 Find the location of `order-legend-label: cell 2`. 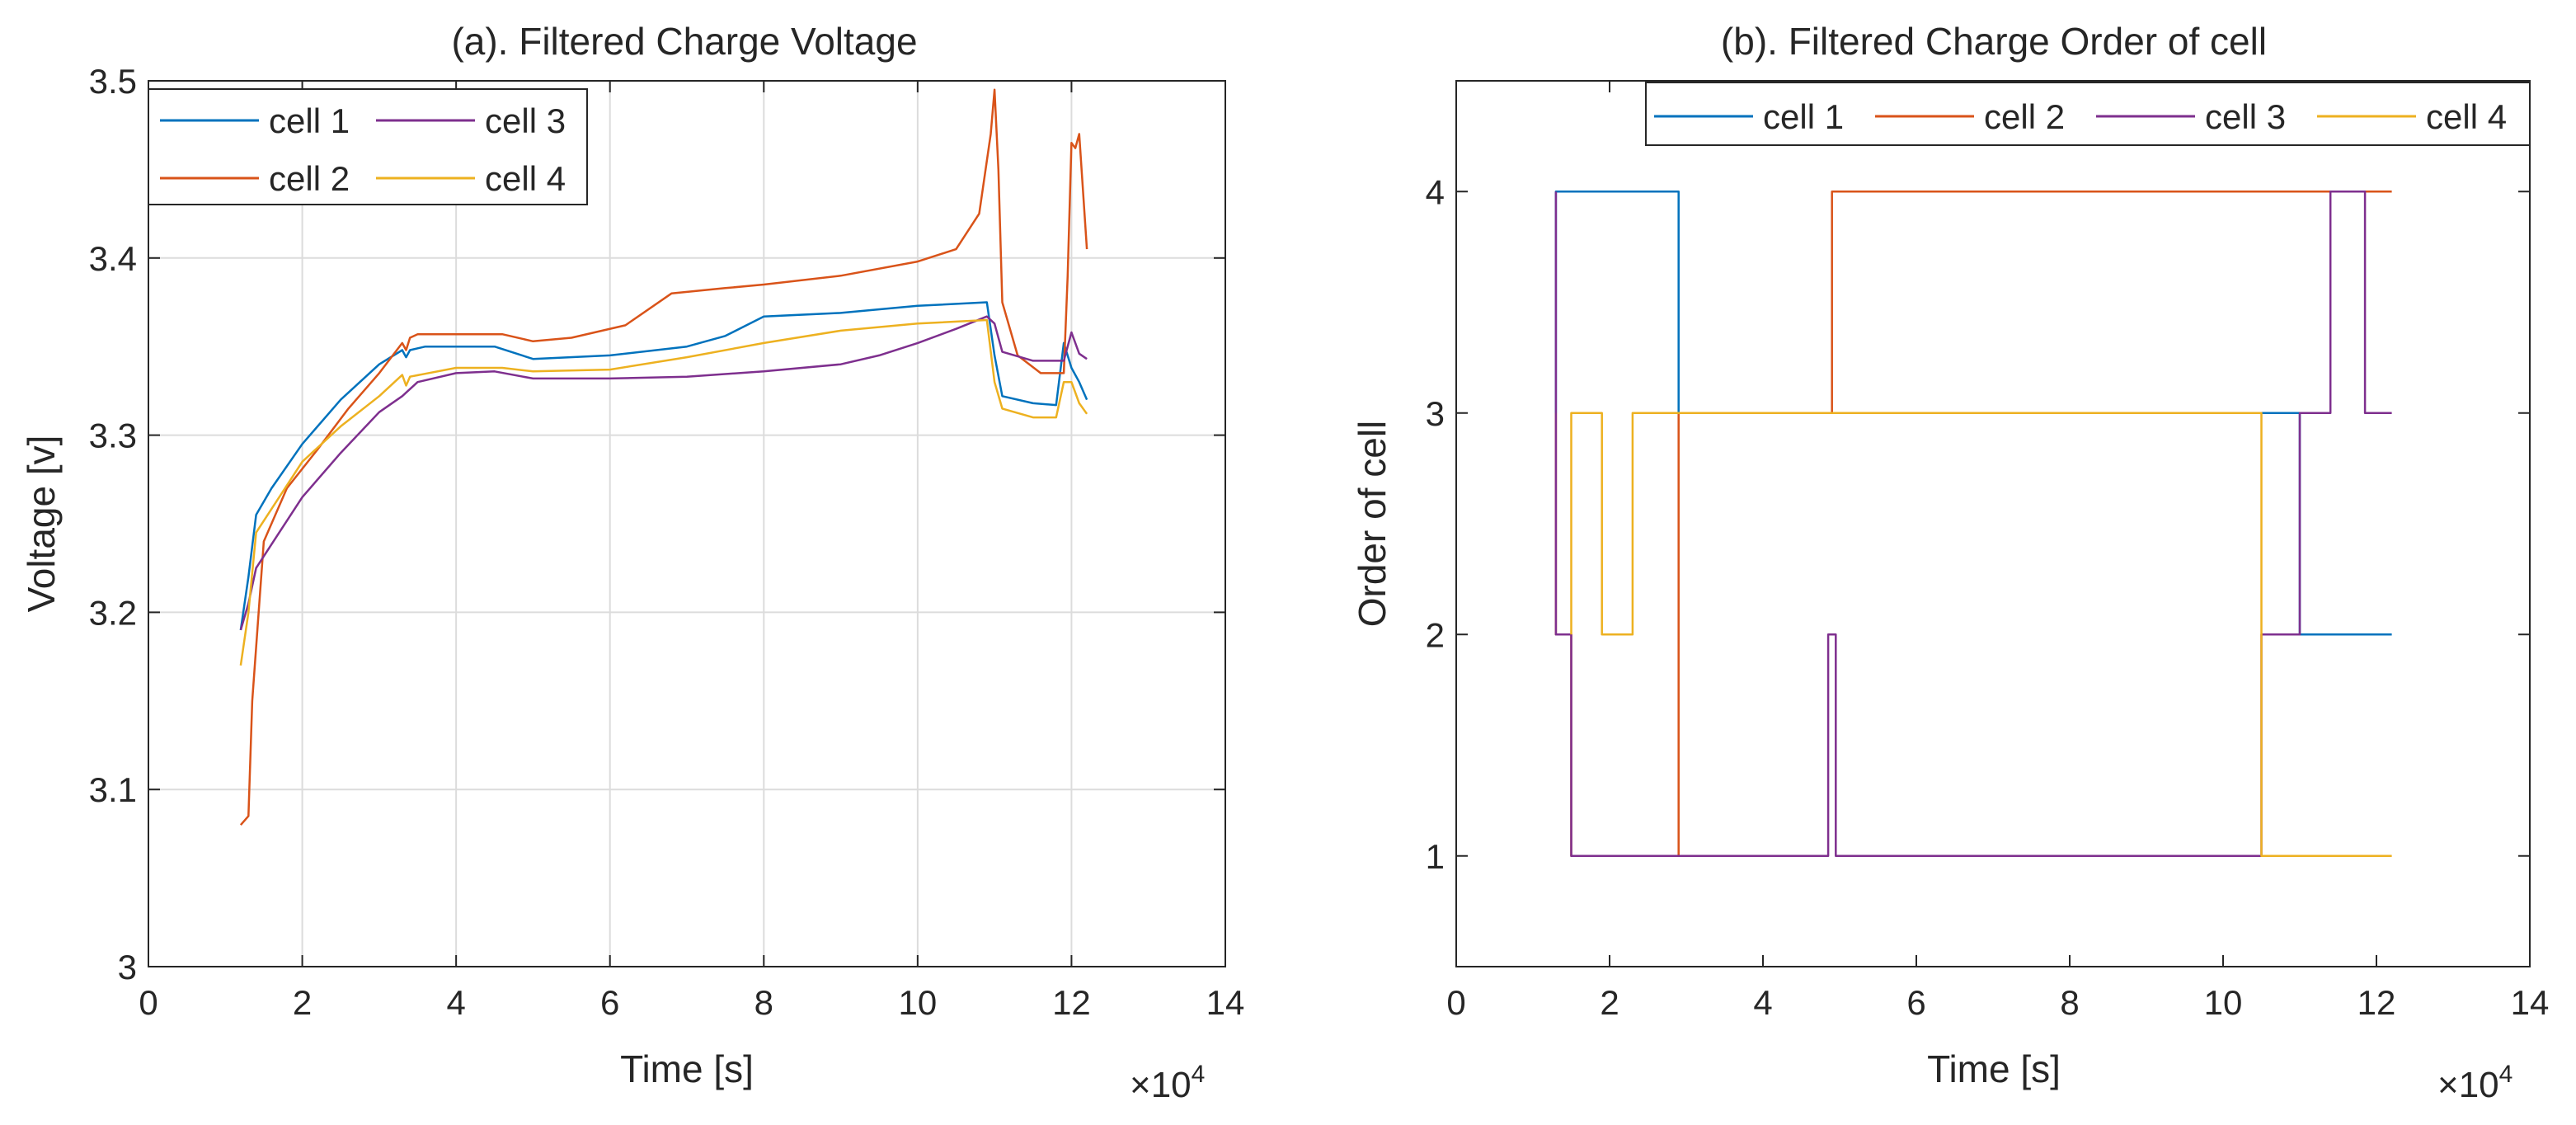

order-legend-label: cell 2 is located at coordinates (2024, 117).